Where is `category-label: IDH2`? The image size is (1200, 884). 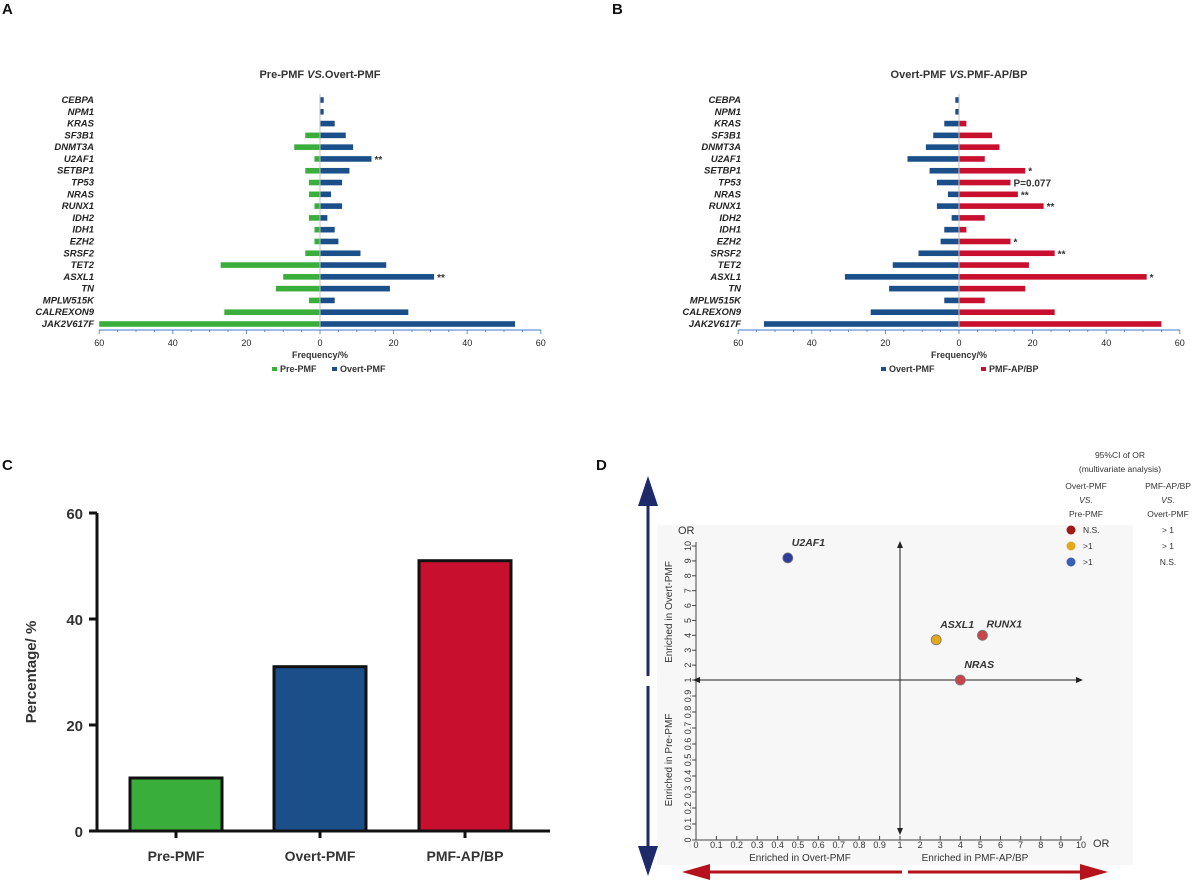
category-label: IDH2 is located at coordinates (730, 218).